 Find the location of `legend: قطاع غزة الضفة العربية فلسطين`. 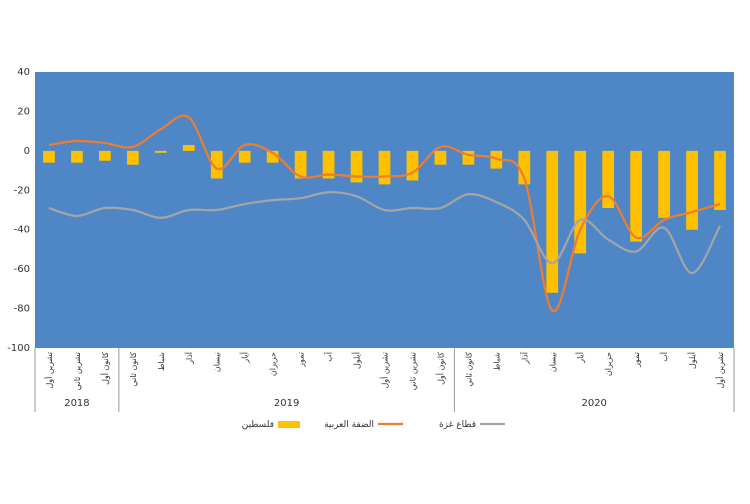

legend: قطاع غزة الضفة العربية فلسطين is located at coordinates (373, 425).